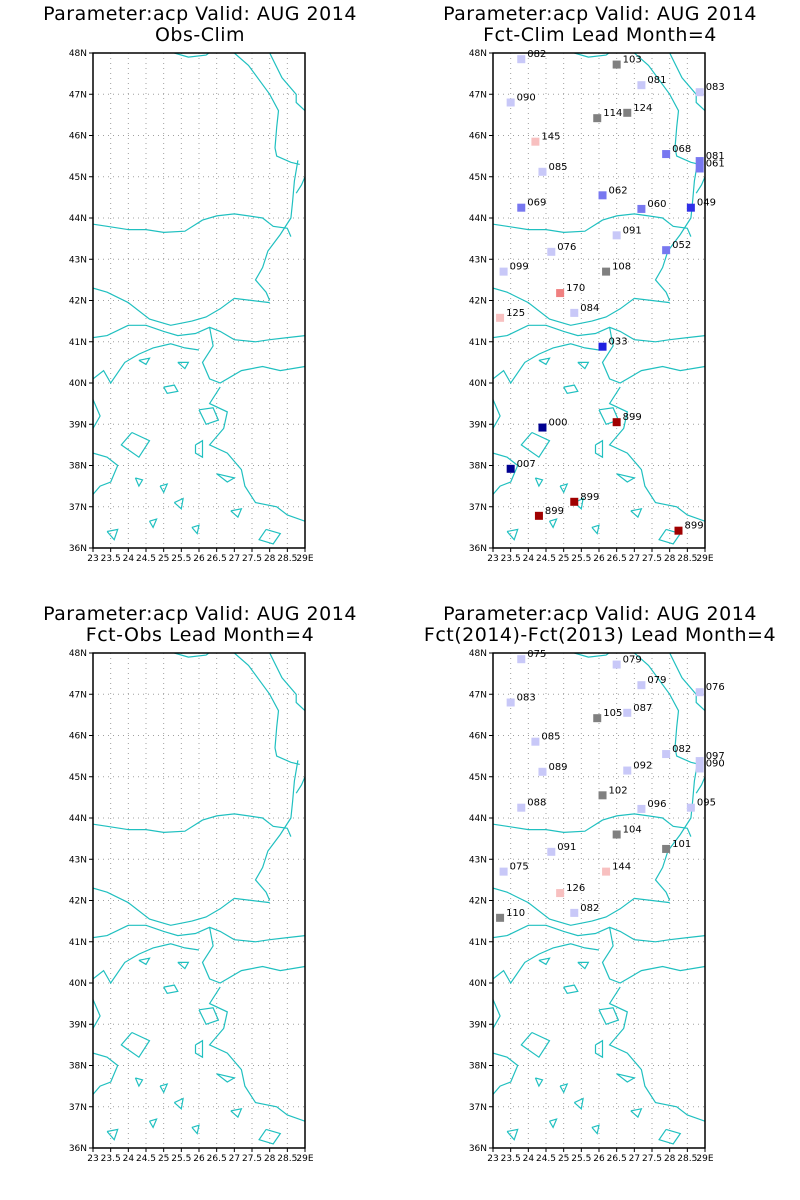 The width and height of the screenshot is (800, 1200). I want to click on station-value-label: 125, so click(515, 313).